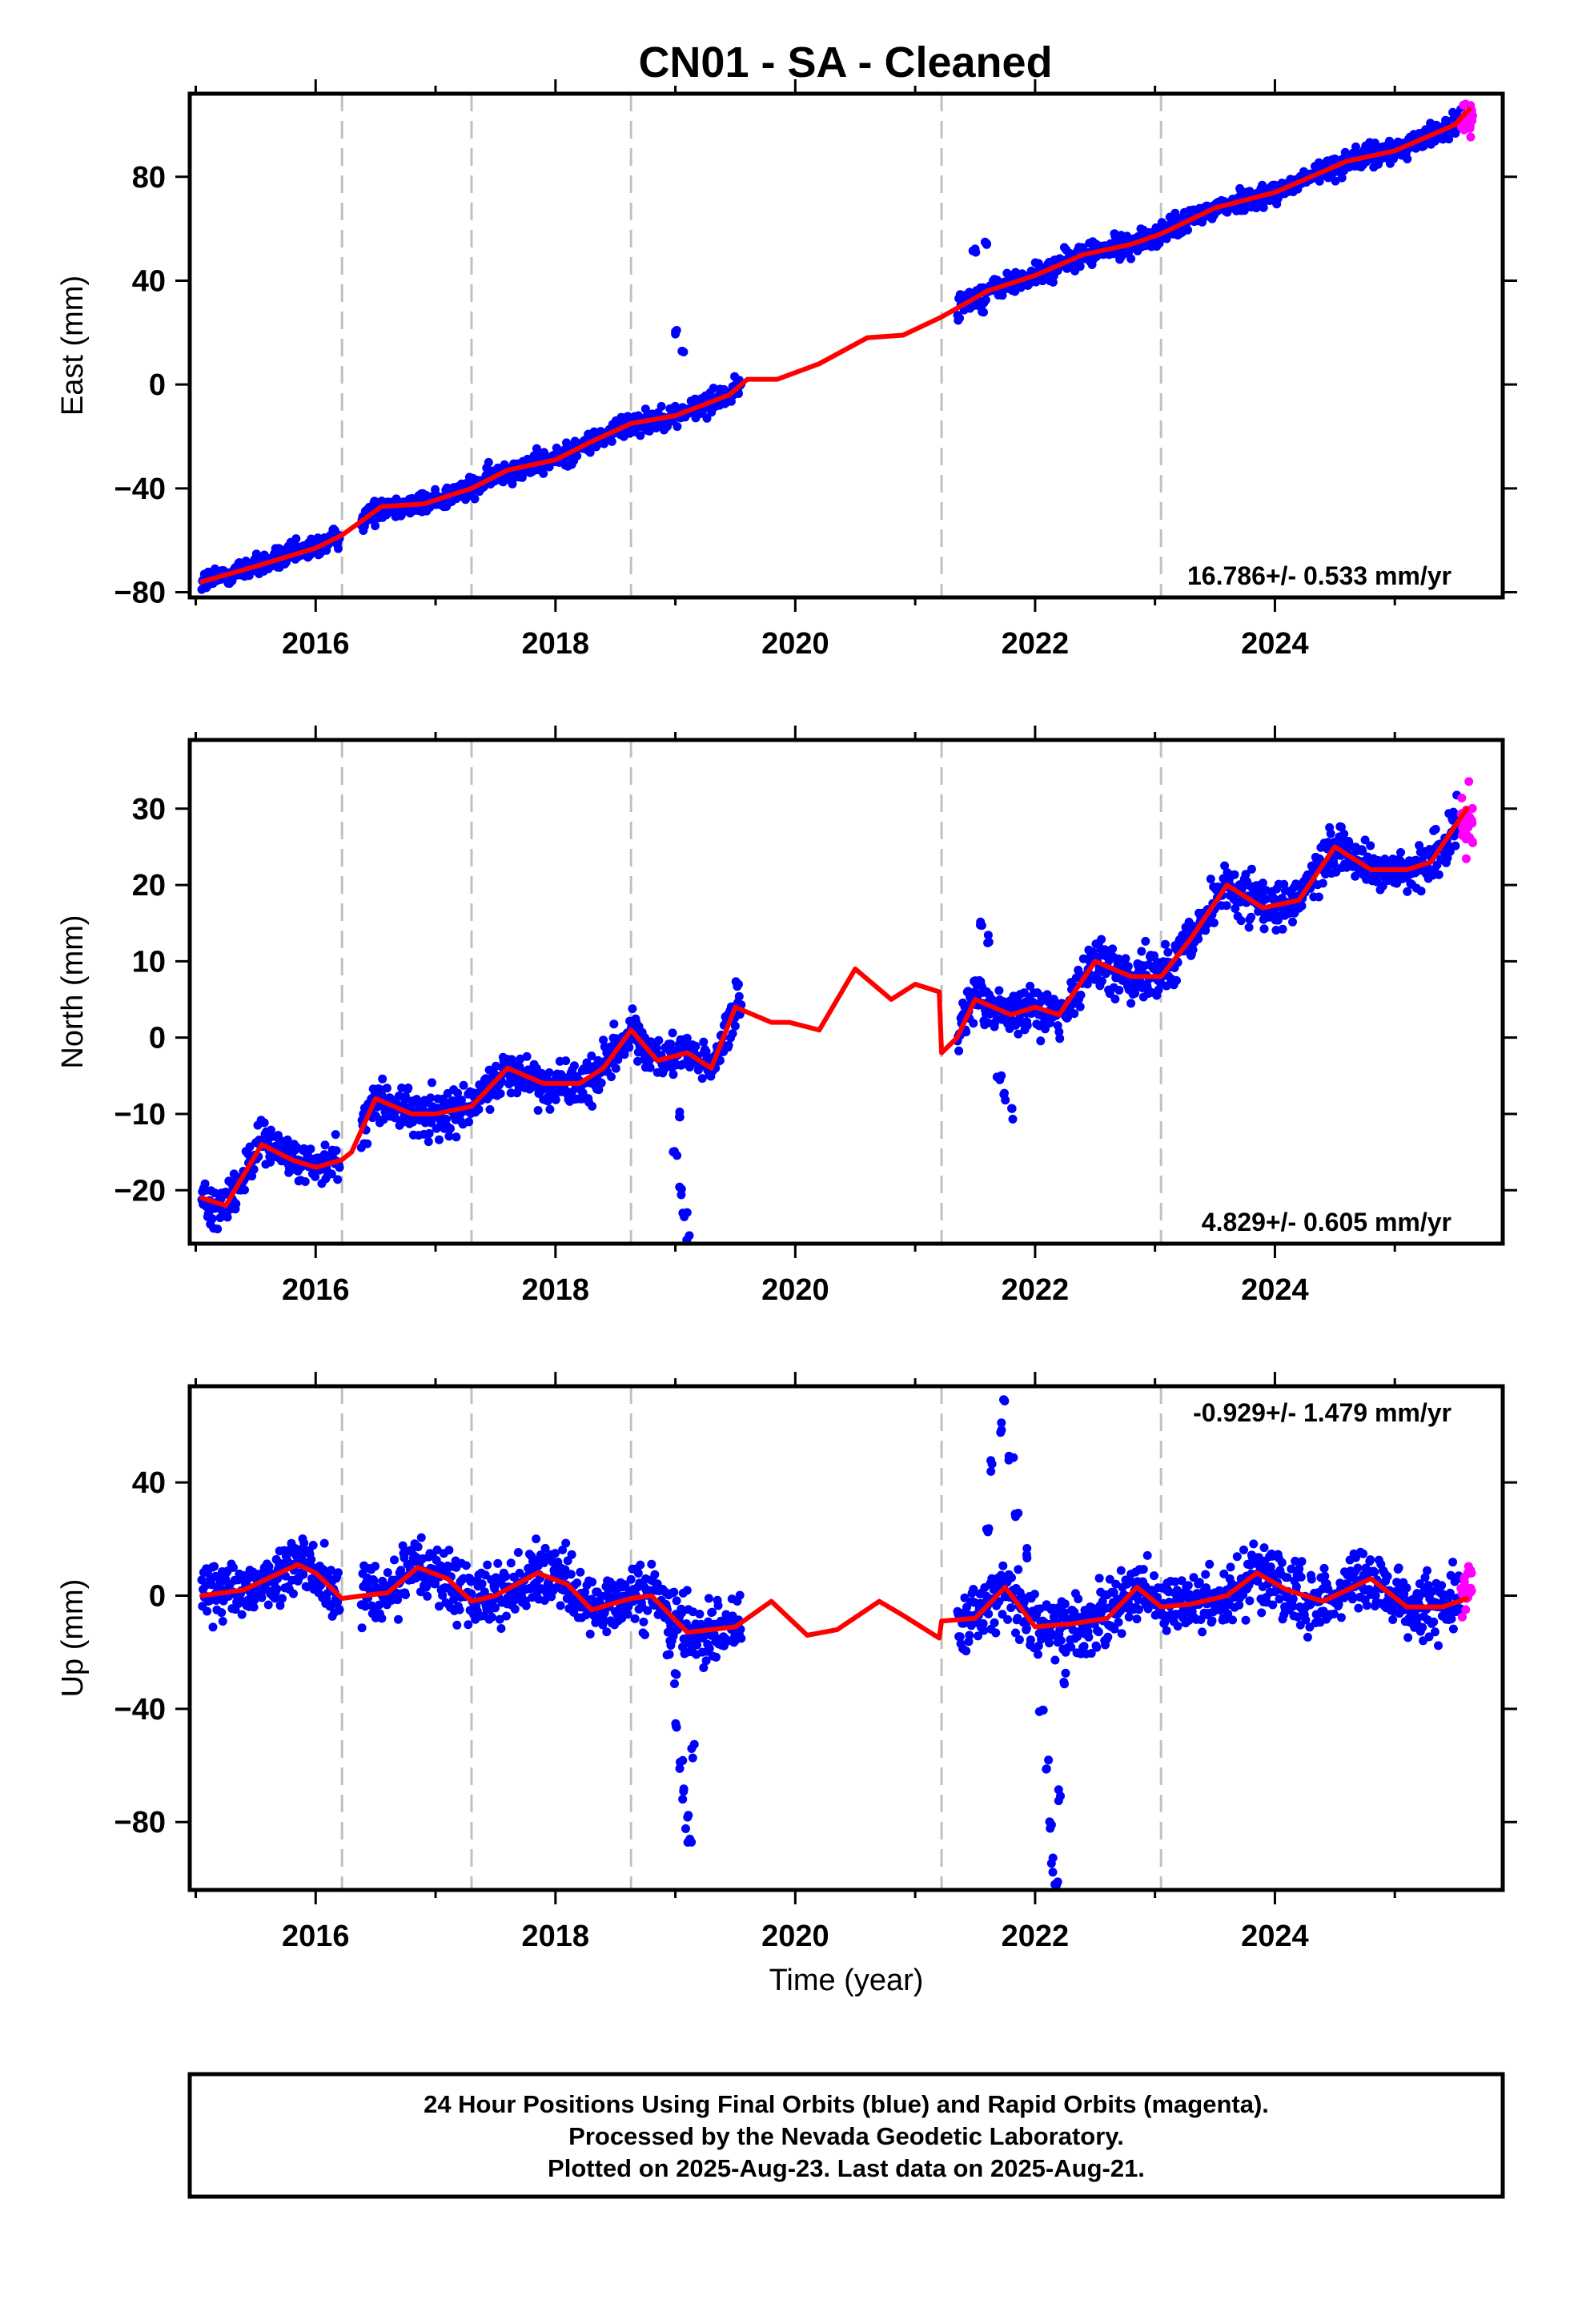 This screenshot has height=2324, width=1582. Describe the element at coordinates (1466, 1609) in the screenshot. I see `up-rapid-point` at that location.